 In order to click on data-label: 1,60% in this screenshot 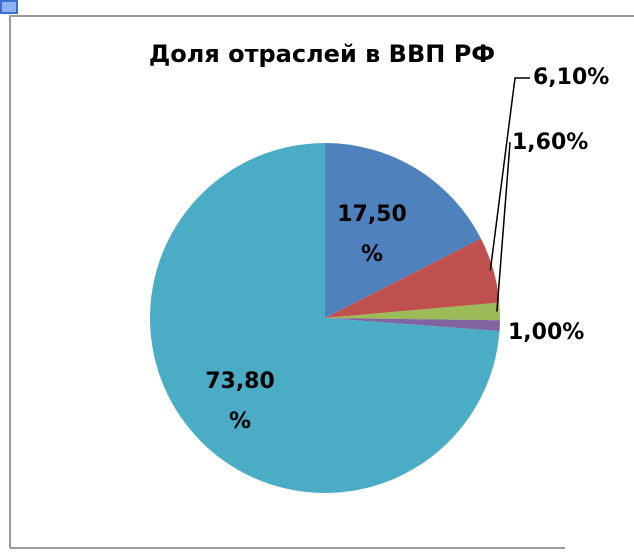, I will do `click(550, 142)`.